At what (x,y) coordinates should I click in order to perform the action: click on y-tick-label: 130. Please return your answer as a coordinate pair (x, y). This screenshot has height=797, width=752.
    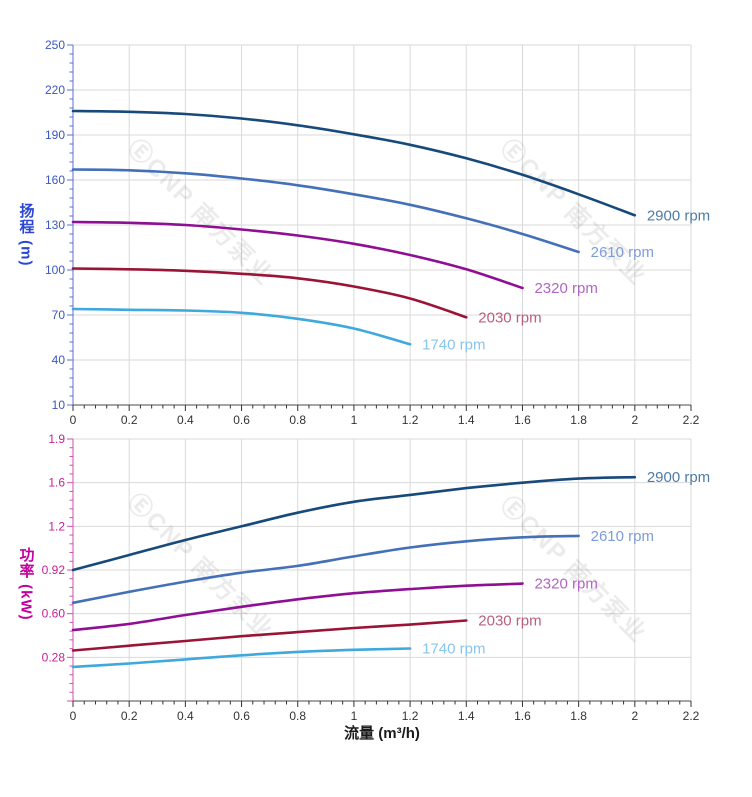
    Looking at the image, I should click on (55, 225).